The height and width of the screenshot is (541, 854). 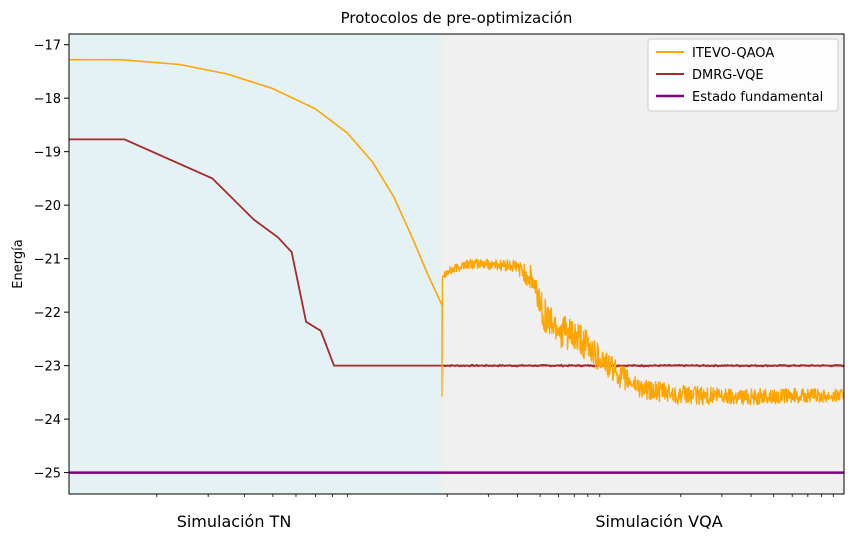 I want to click on region-tn-label: Simulación TN, so click(x=234, y=521).